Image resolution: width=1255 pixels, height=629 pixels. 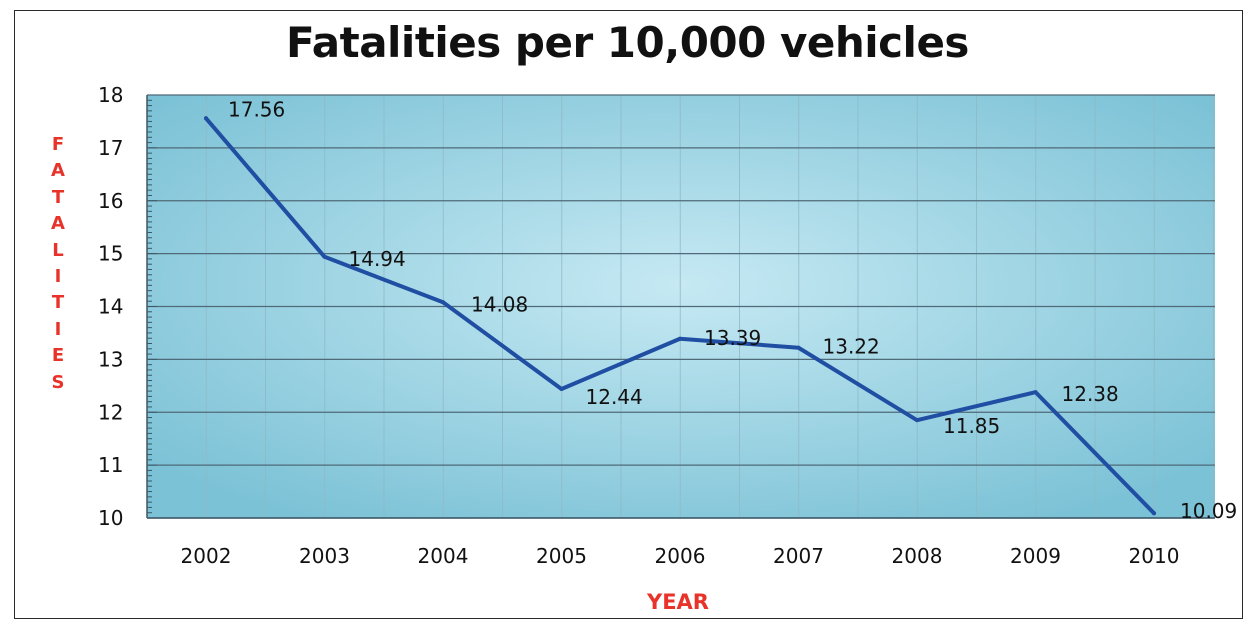 What do you see at coordinates (206, 556) in the screenshot?
I see `x-tick-label: 2002` at bounding box center [206, 556].